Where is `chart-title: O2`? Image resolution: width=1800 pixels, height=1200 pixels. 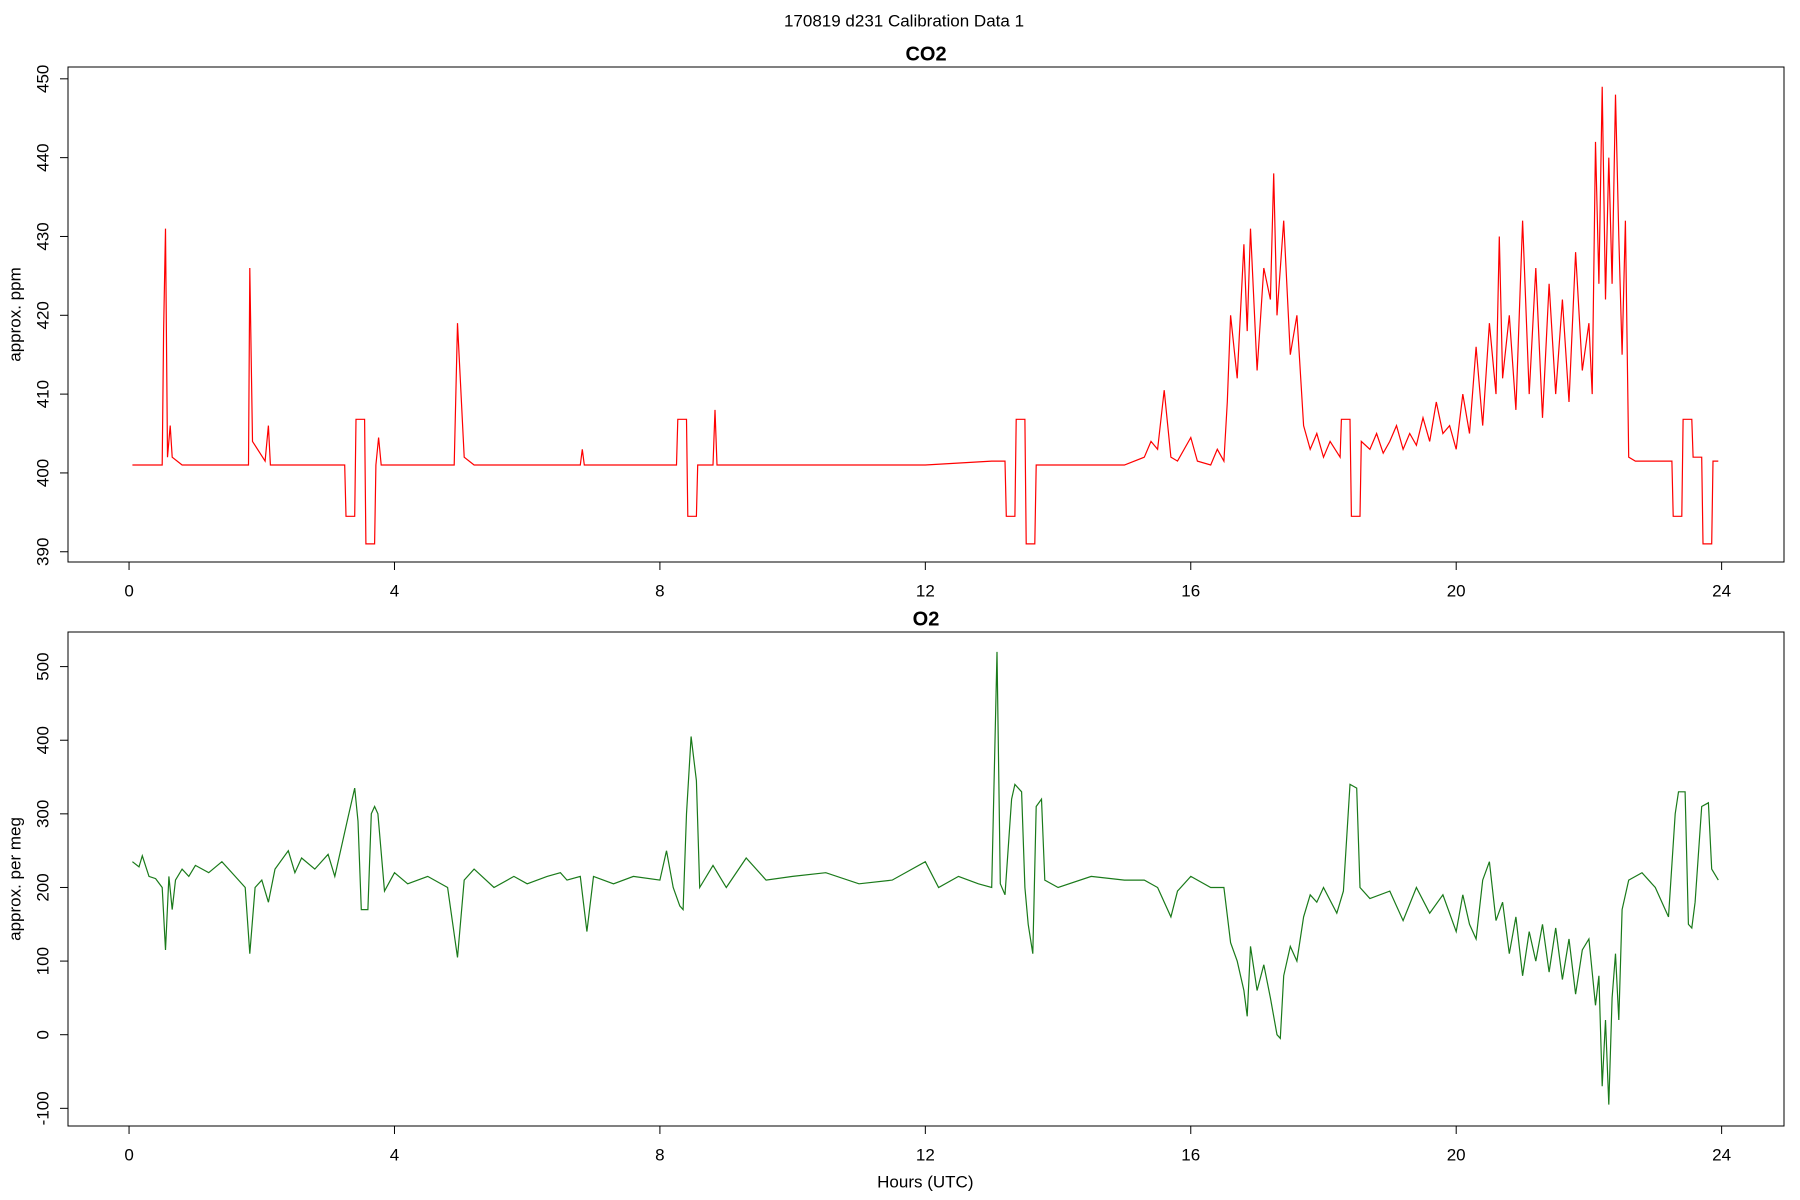
chart-title: O2 is located at coordinates (926, 619).